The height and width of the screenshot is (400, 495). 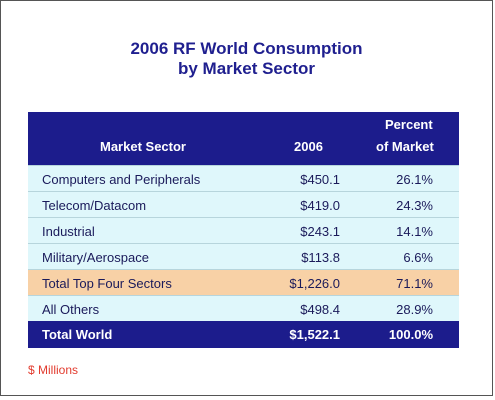 What do you see at coordinates (414, 309) in the screenshot?
I see `row-percent: 28.9%` at bounding box center [414, 309].